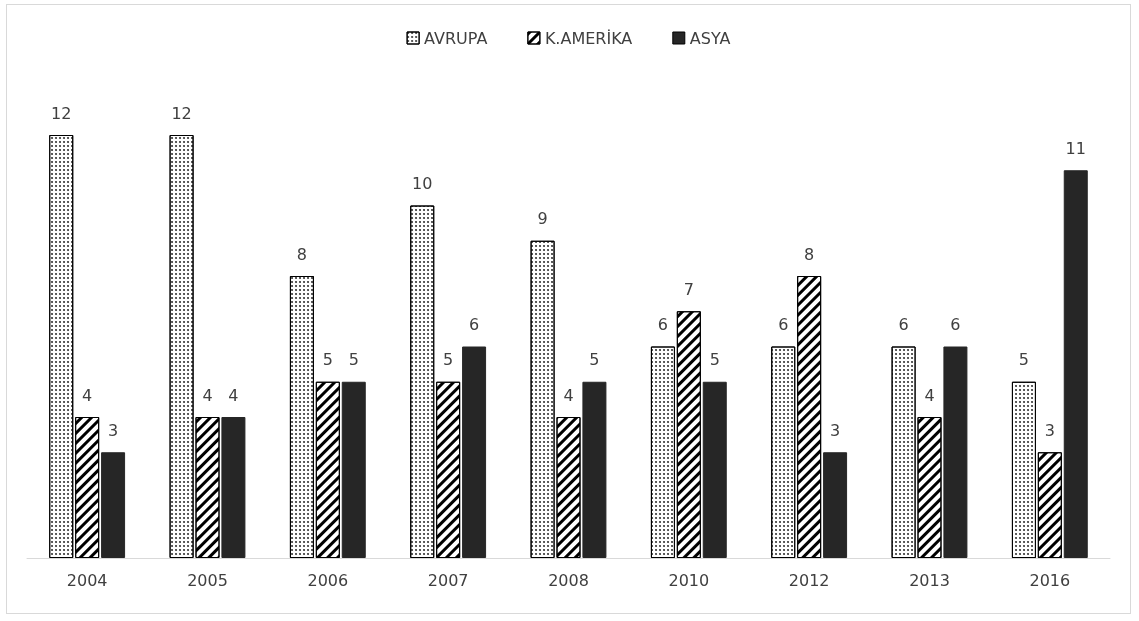 Image resolution: width=1139 pixels, height=621 pixels. Describe the element at coordinates (1050, 580) in the screenshot. I see `x-tick-label: 2016` at that location.